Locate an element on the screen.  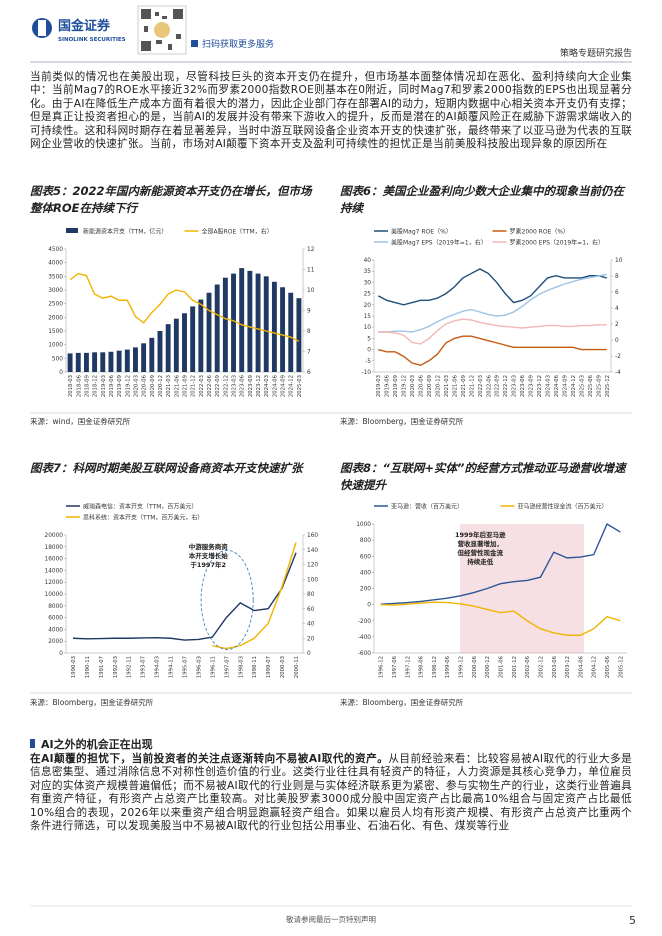
icon is located at coordinates (194, 43).